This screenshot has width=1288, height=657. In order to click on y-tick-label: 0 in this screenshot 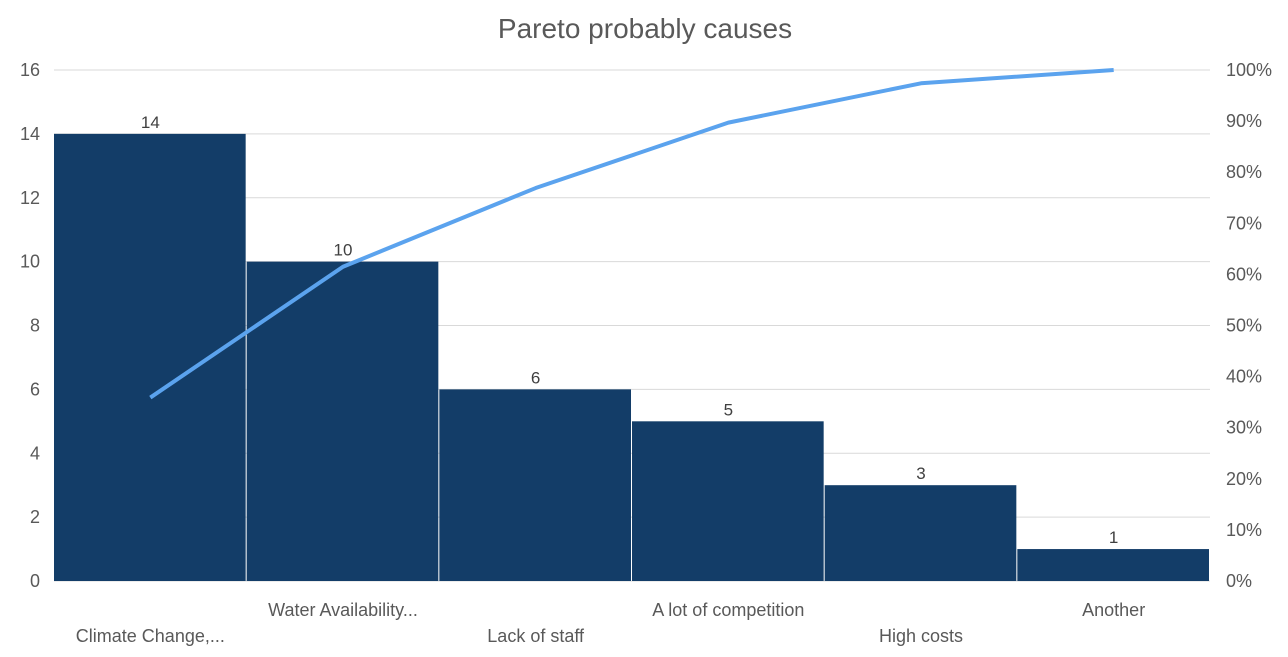, I will do `click(35, 581)`.